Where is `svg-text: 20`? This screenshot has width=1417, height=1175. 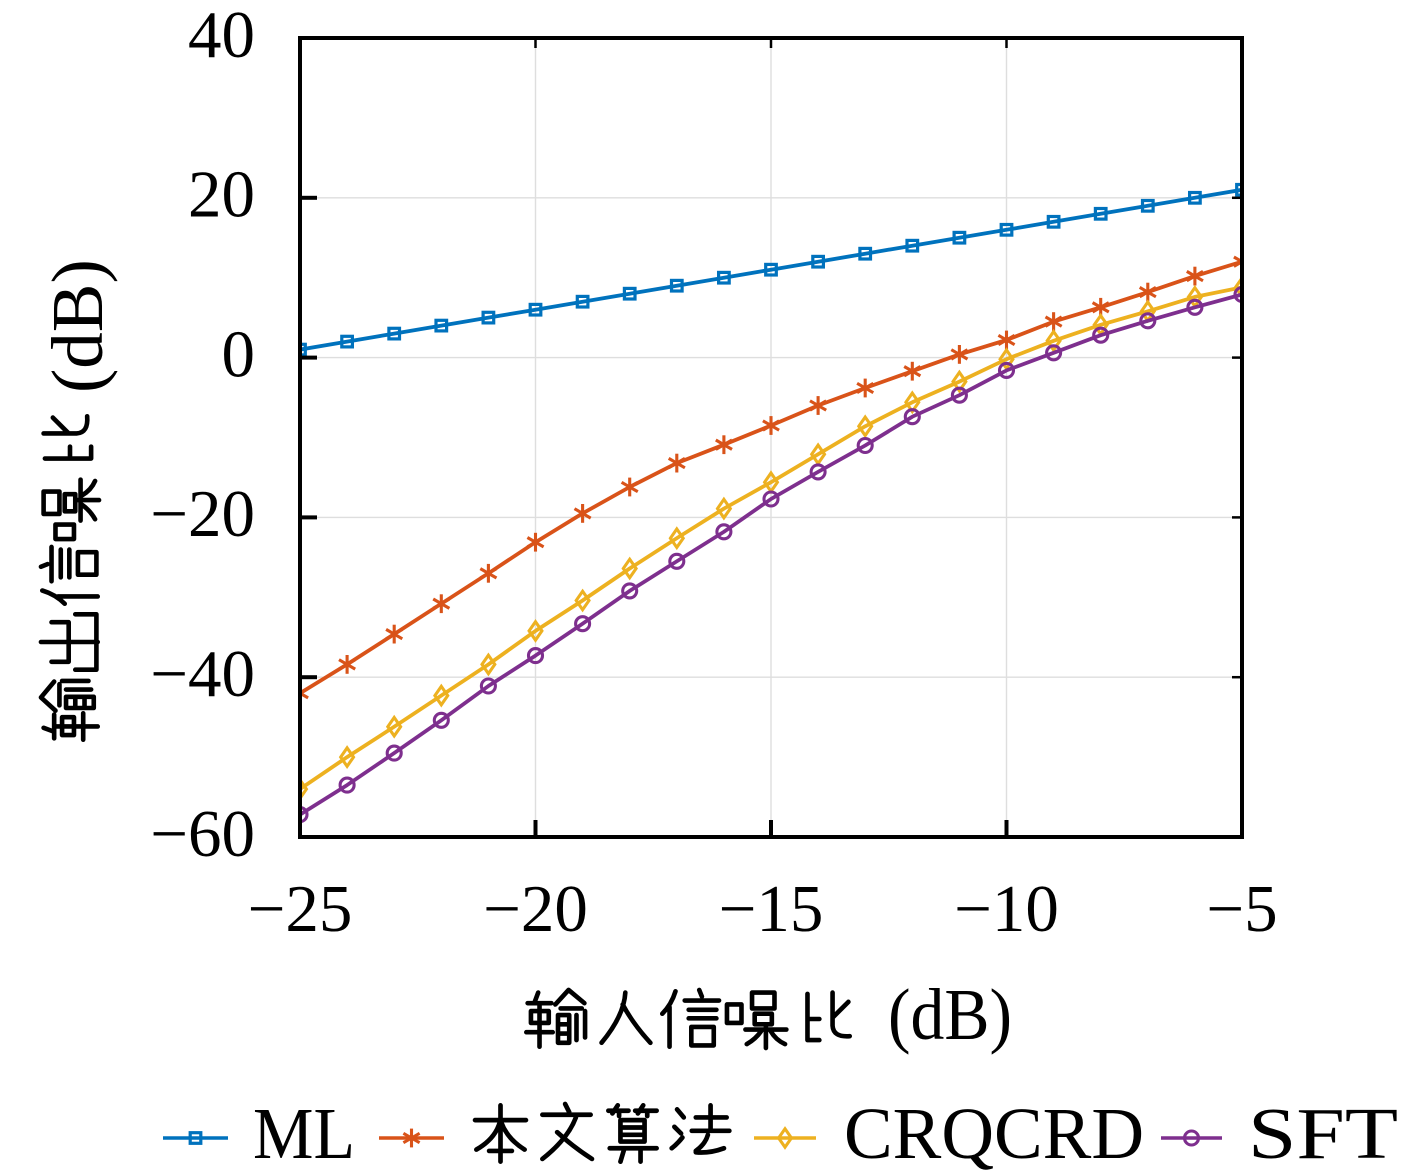
svg-text: 20 is located at coordinates (221, 195).